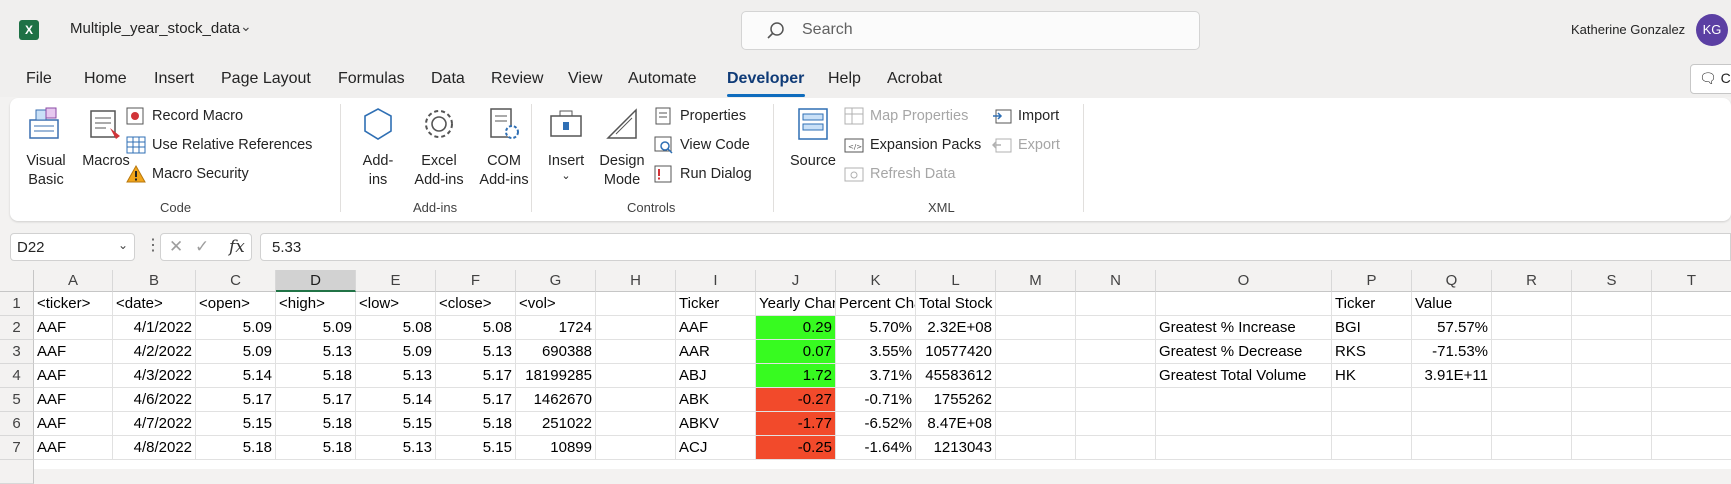 This screenshot has width=1731, height=484. Describe the element at coordinates (1612, 281) in the screenshot. I see `column-header-s: S` at that location.